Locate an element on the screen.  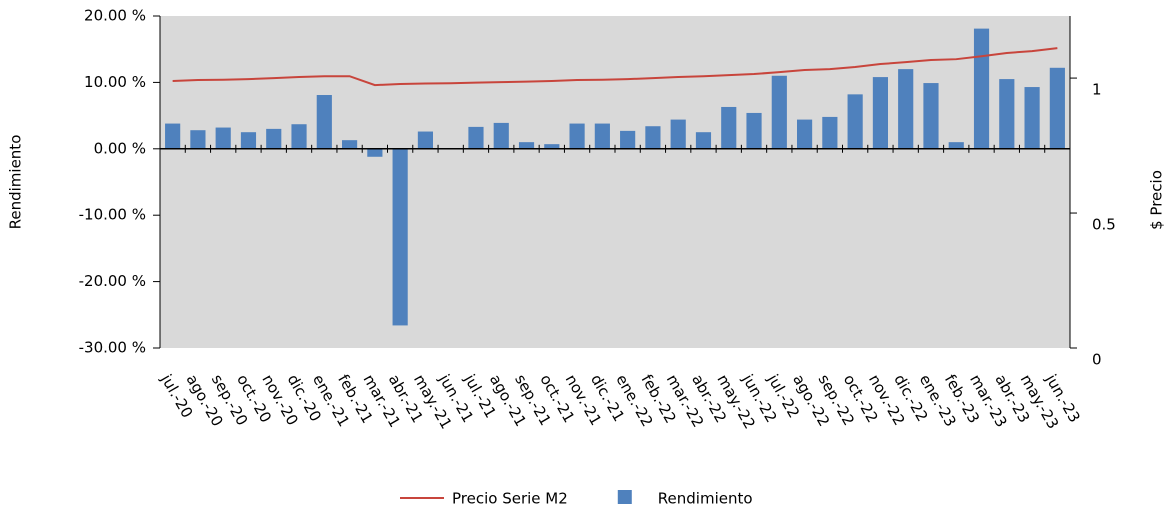
y-tick-label: -30.00 % is located at coordinates (112, 348).